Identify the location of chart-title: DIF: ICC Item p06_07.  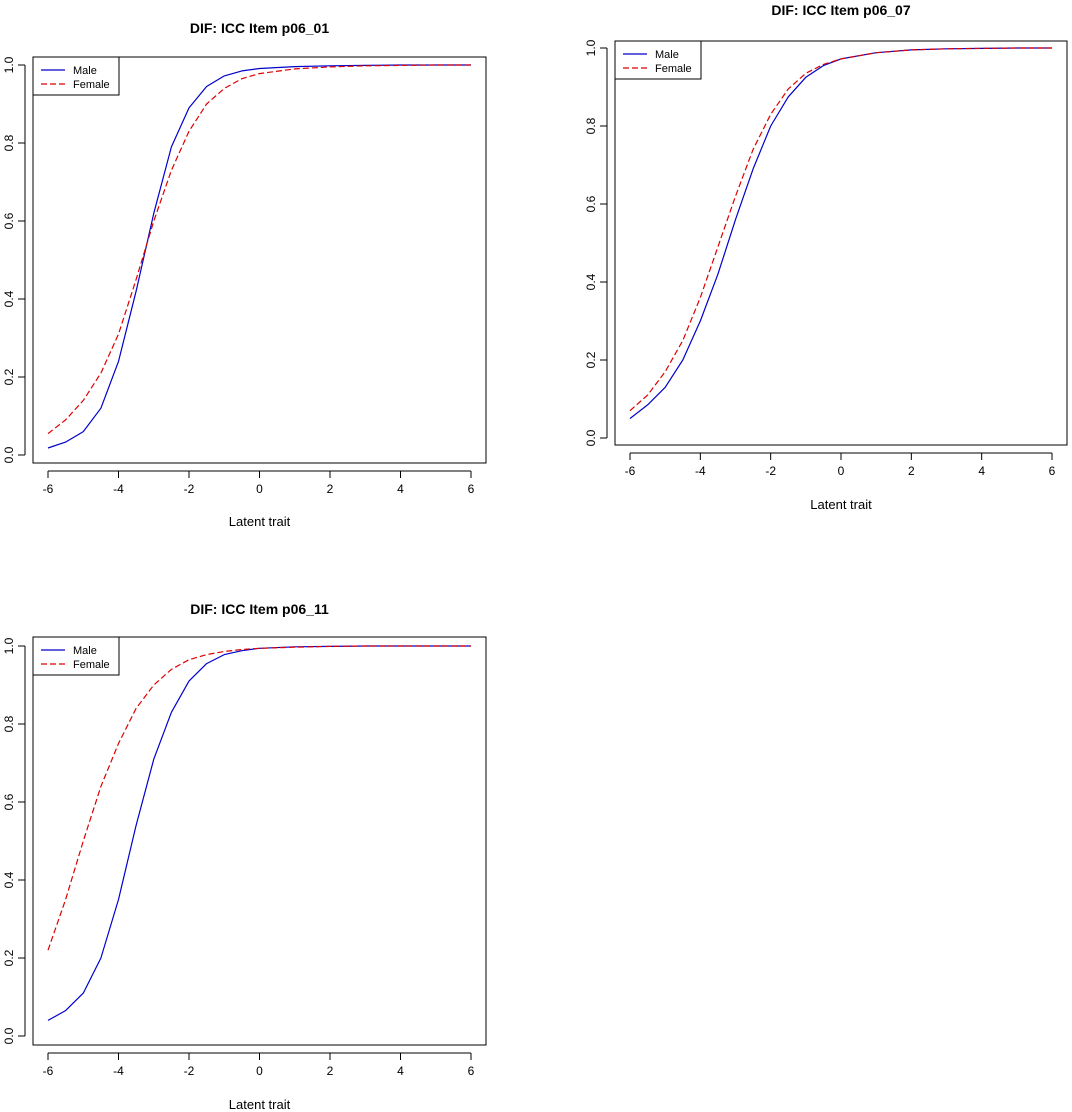
(840, 10).